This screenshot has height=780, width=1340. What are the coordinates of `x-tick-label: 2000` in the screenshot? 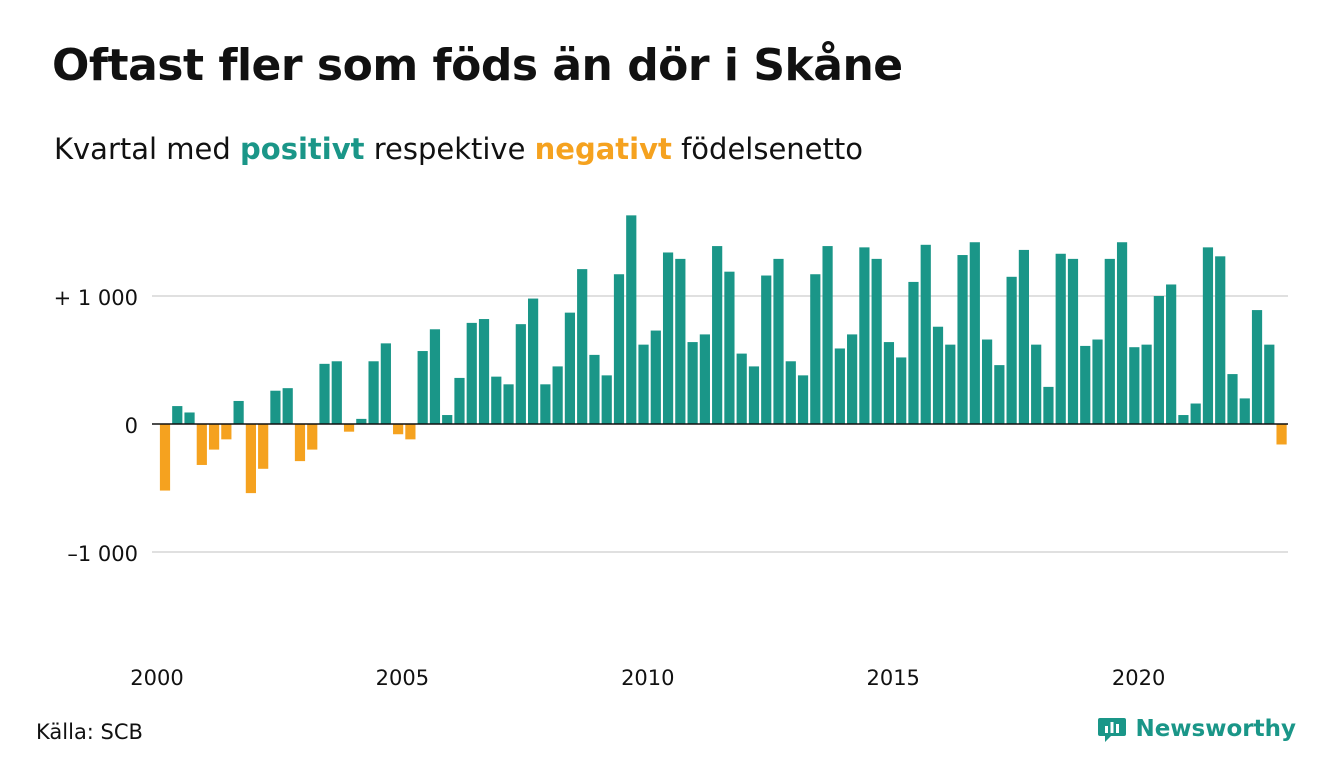 It's located at (156, 678).